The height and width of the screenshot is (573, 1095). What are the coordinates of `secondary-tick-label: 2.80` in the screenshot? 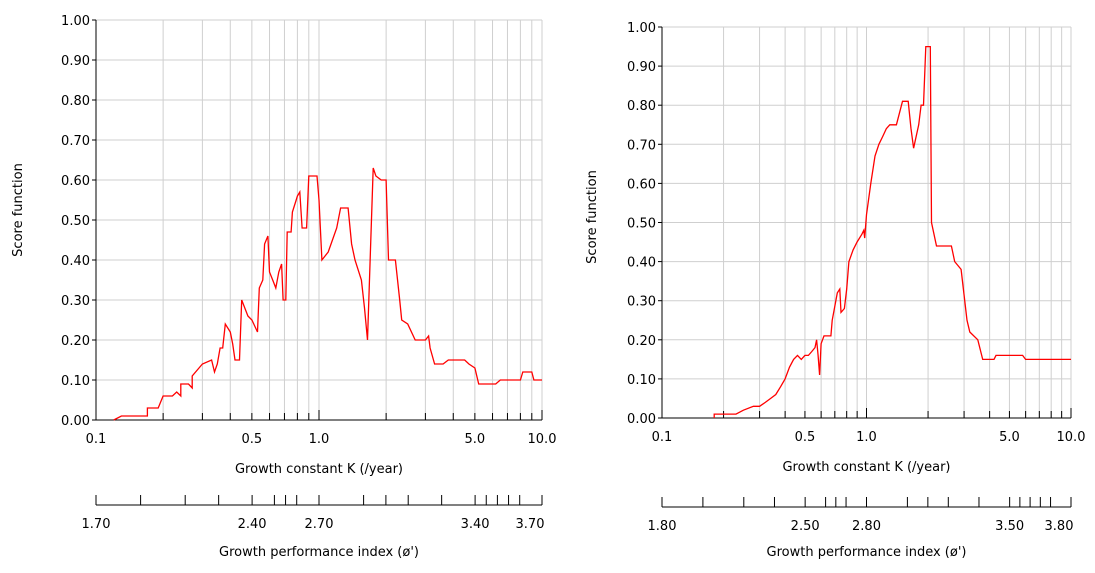 It's located at (866, 526).